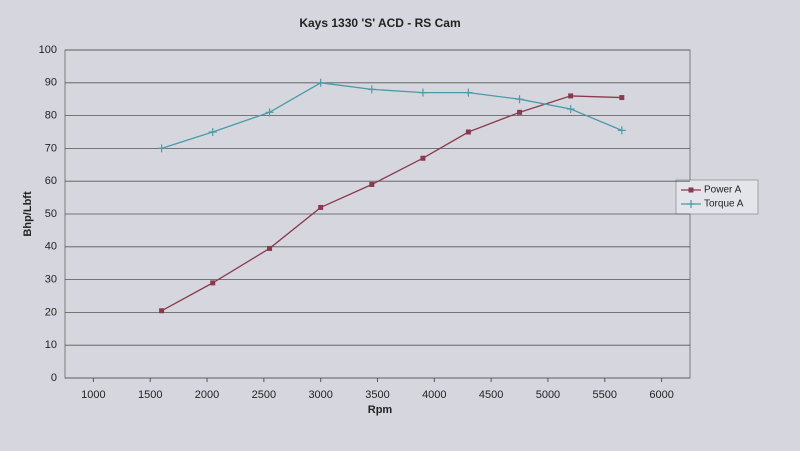  Describe the element at coordinates (51, 247) in the screenshot. I see `y-tick-label: 40` at that location.